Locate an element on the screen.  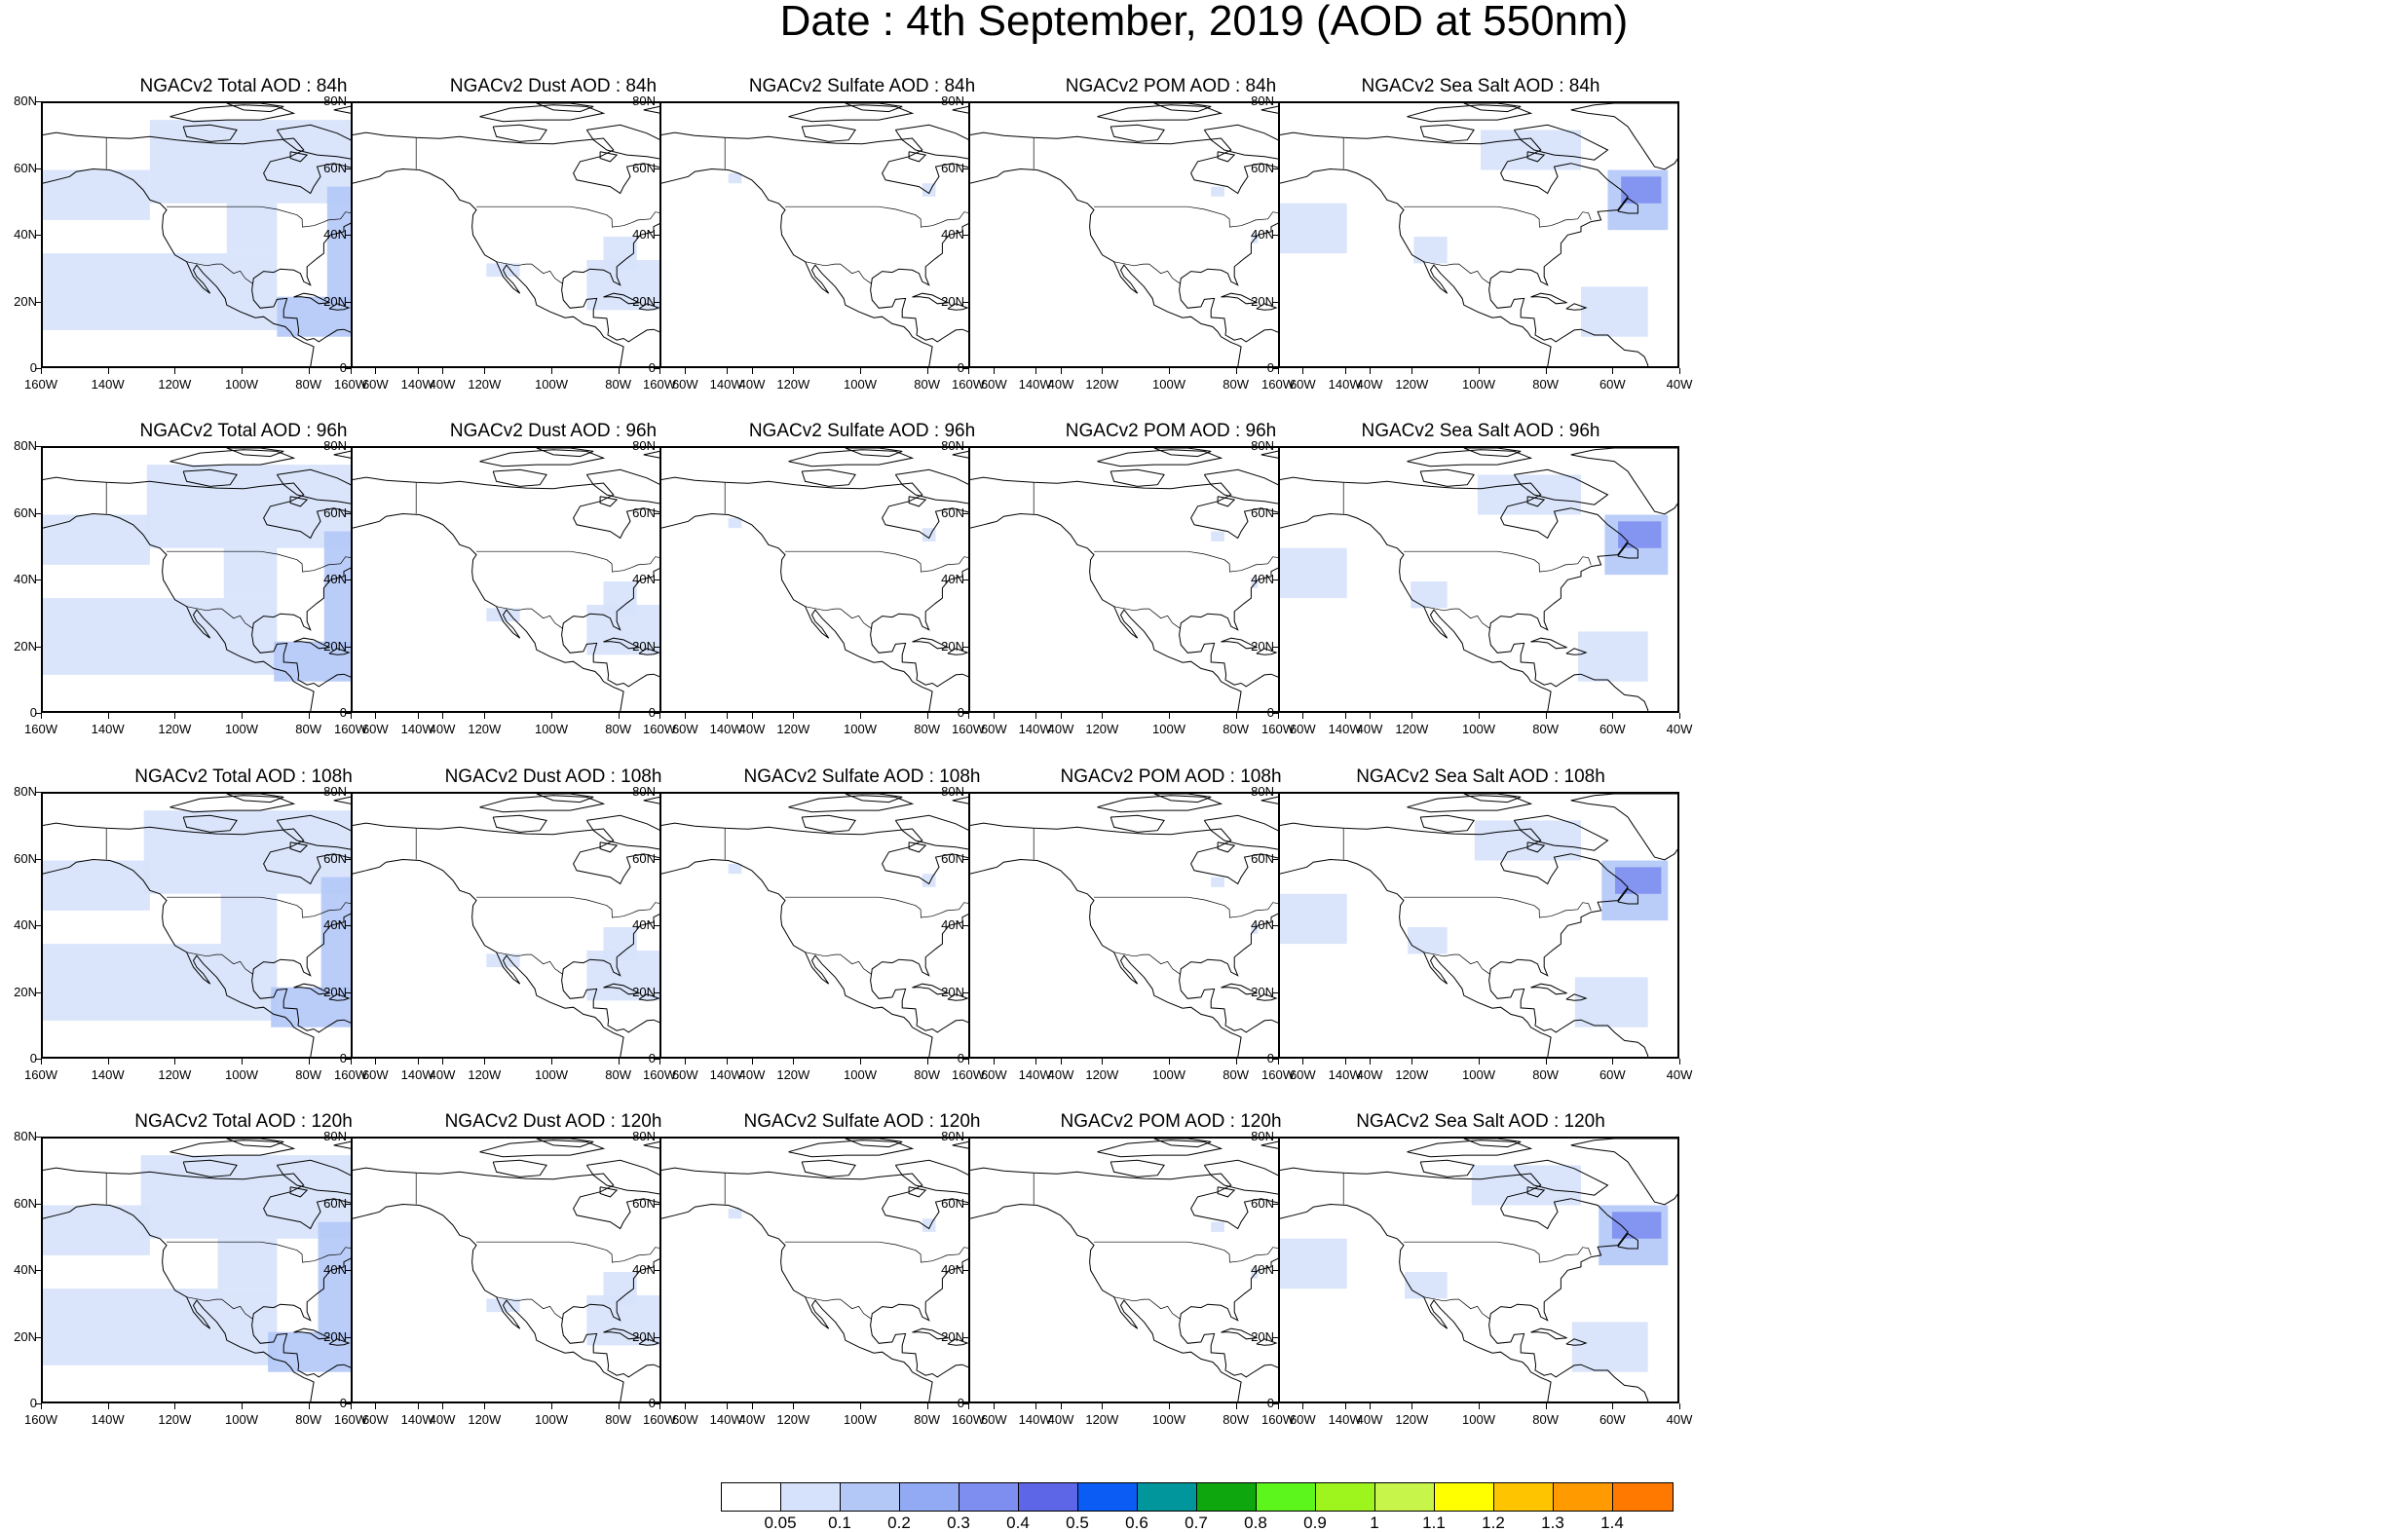
longitude-tick-label: 40W is located at coordinates (1679, 729).